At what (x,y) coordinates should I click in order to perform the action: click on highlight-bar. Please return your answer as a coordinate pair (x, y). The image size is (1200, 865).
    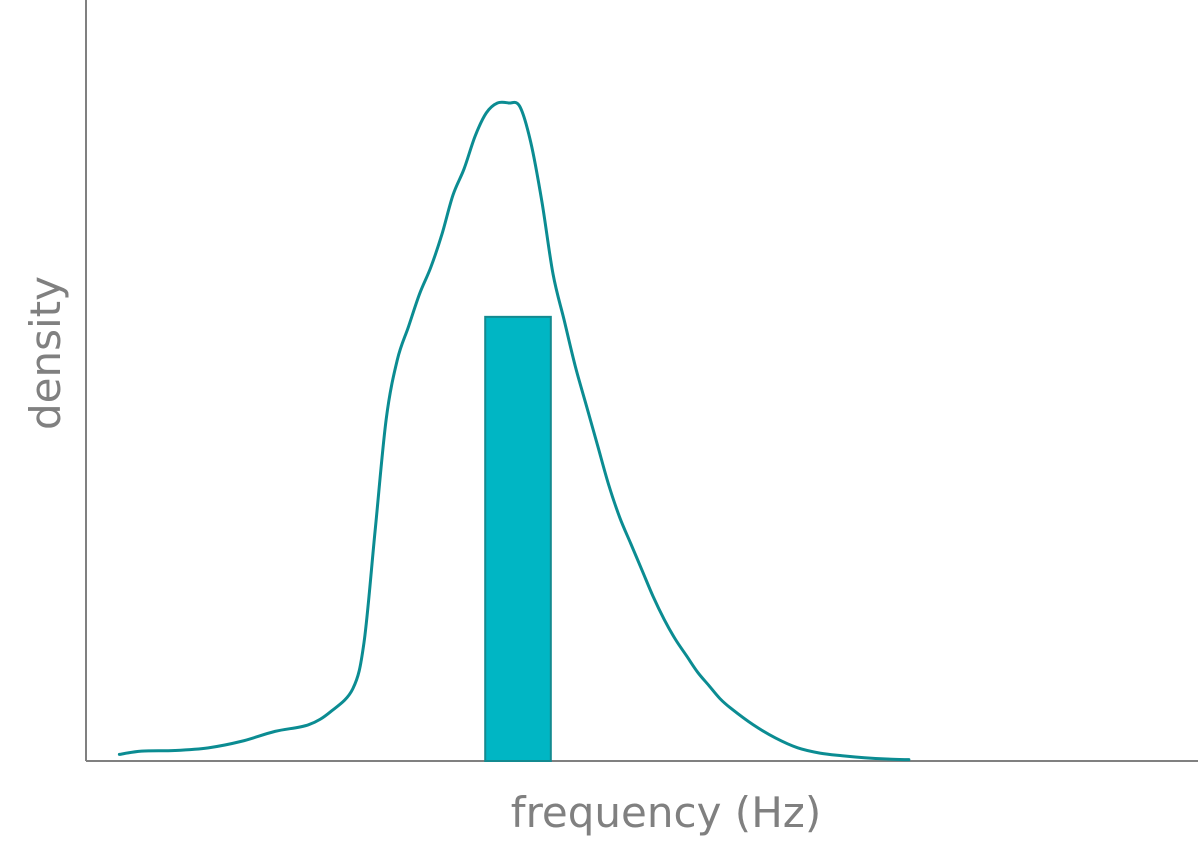
    Looking at the image, I should click on (518, 538).